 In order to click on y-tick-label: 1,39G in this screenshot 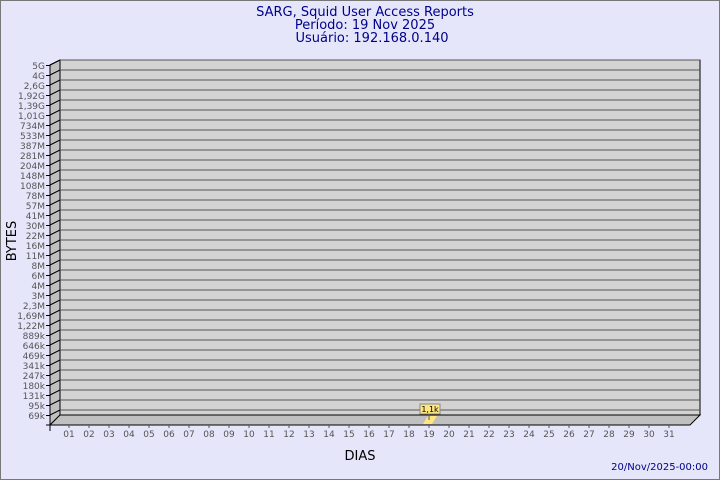, I will do `click(31, 107)`.